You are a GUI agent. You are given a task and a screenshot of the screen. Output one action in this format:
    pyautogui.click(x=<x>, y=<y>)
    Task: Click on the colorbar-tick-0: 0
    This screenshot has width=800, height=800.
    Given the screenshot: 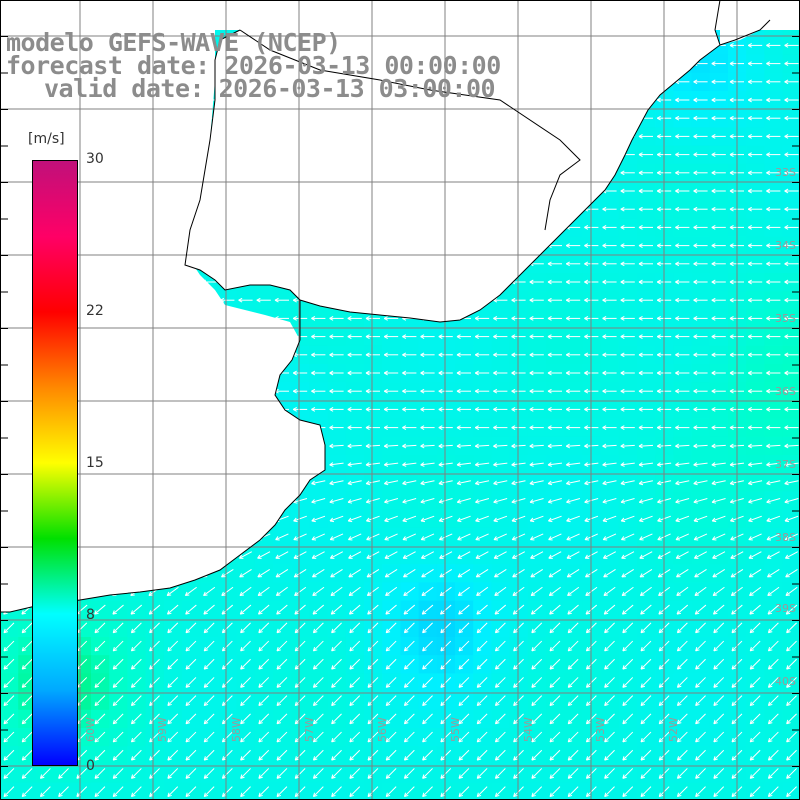 What is the action you would take?
    pyautogui.click(x=90, y=766)
    